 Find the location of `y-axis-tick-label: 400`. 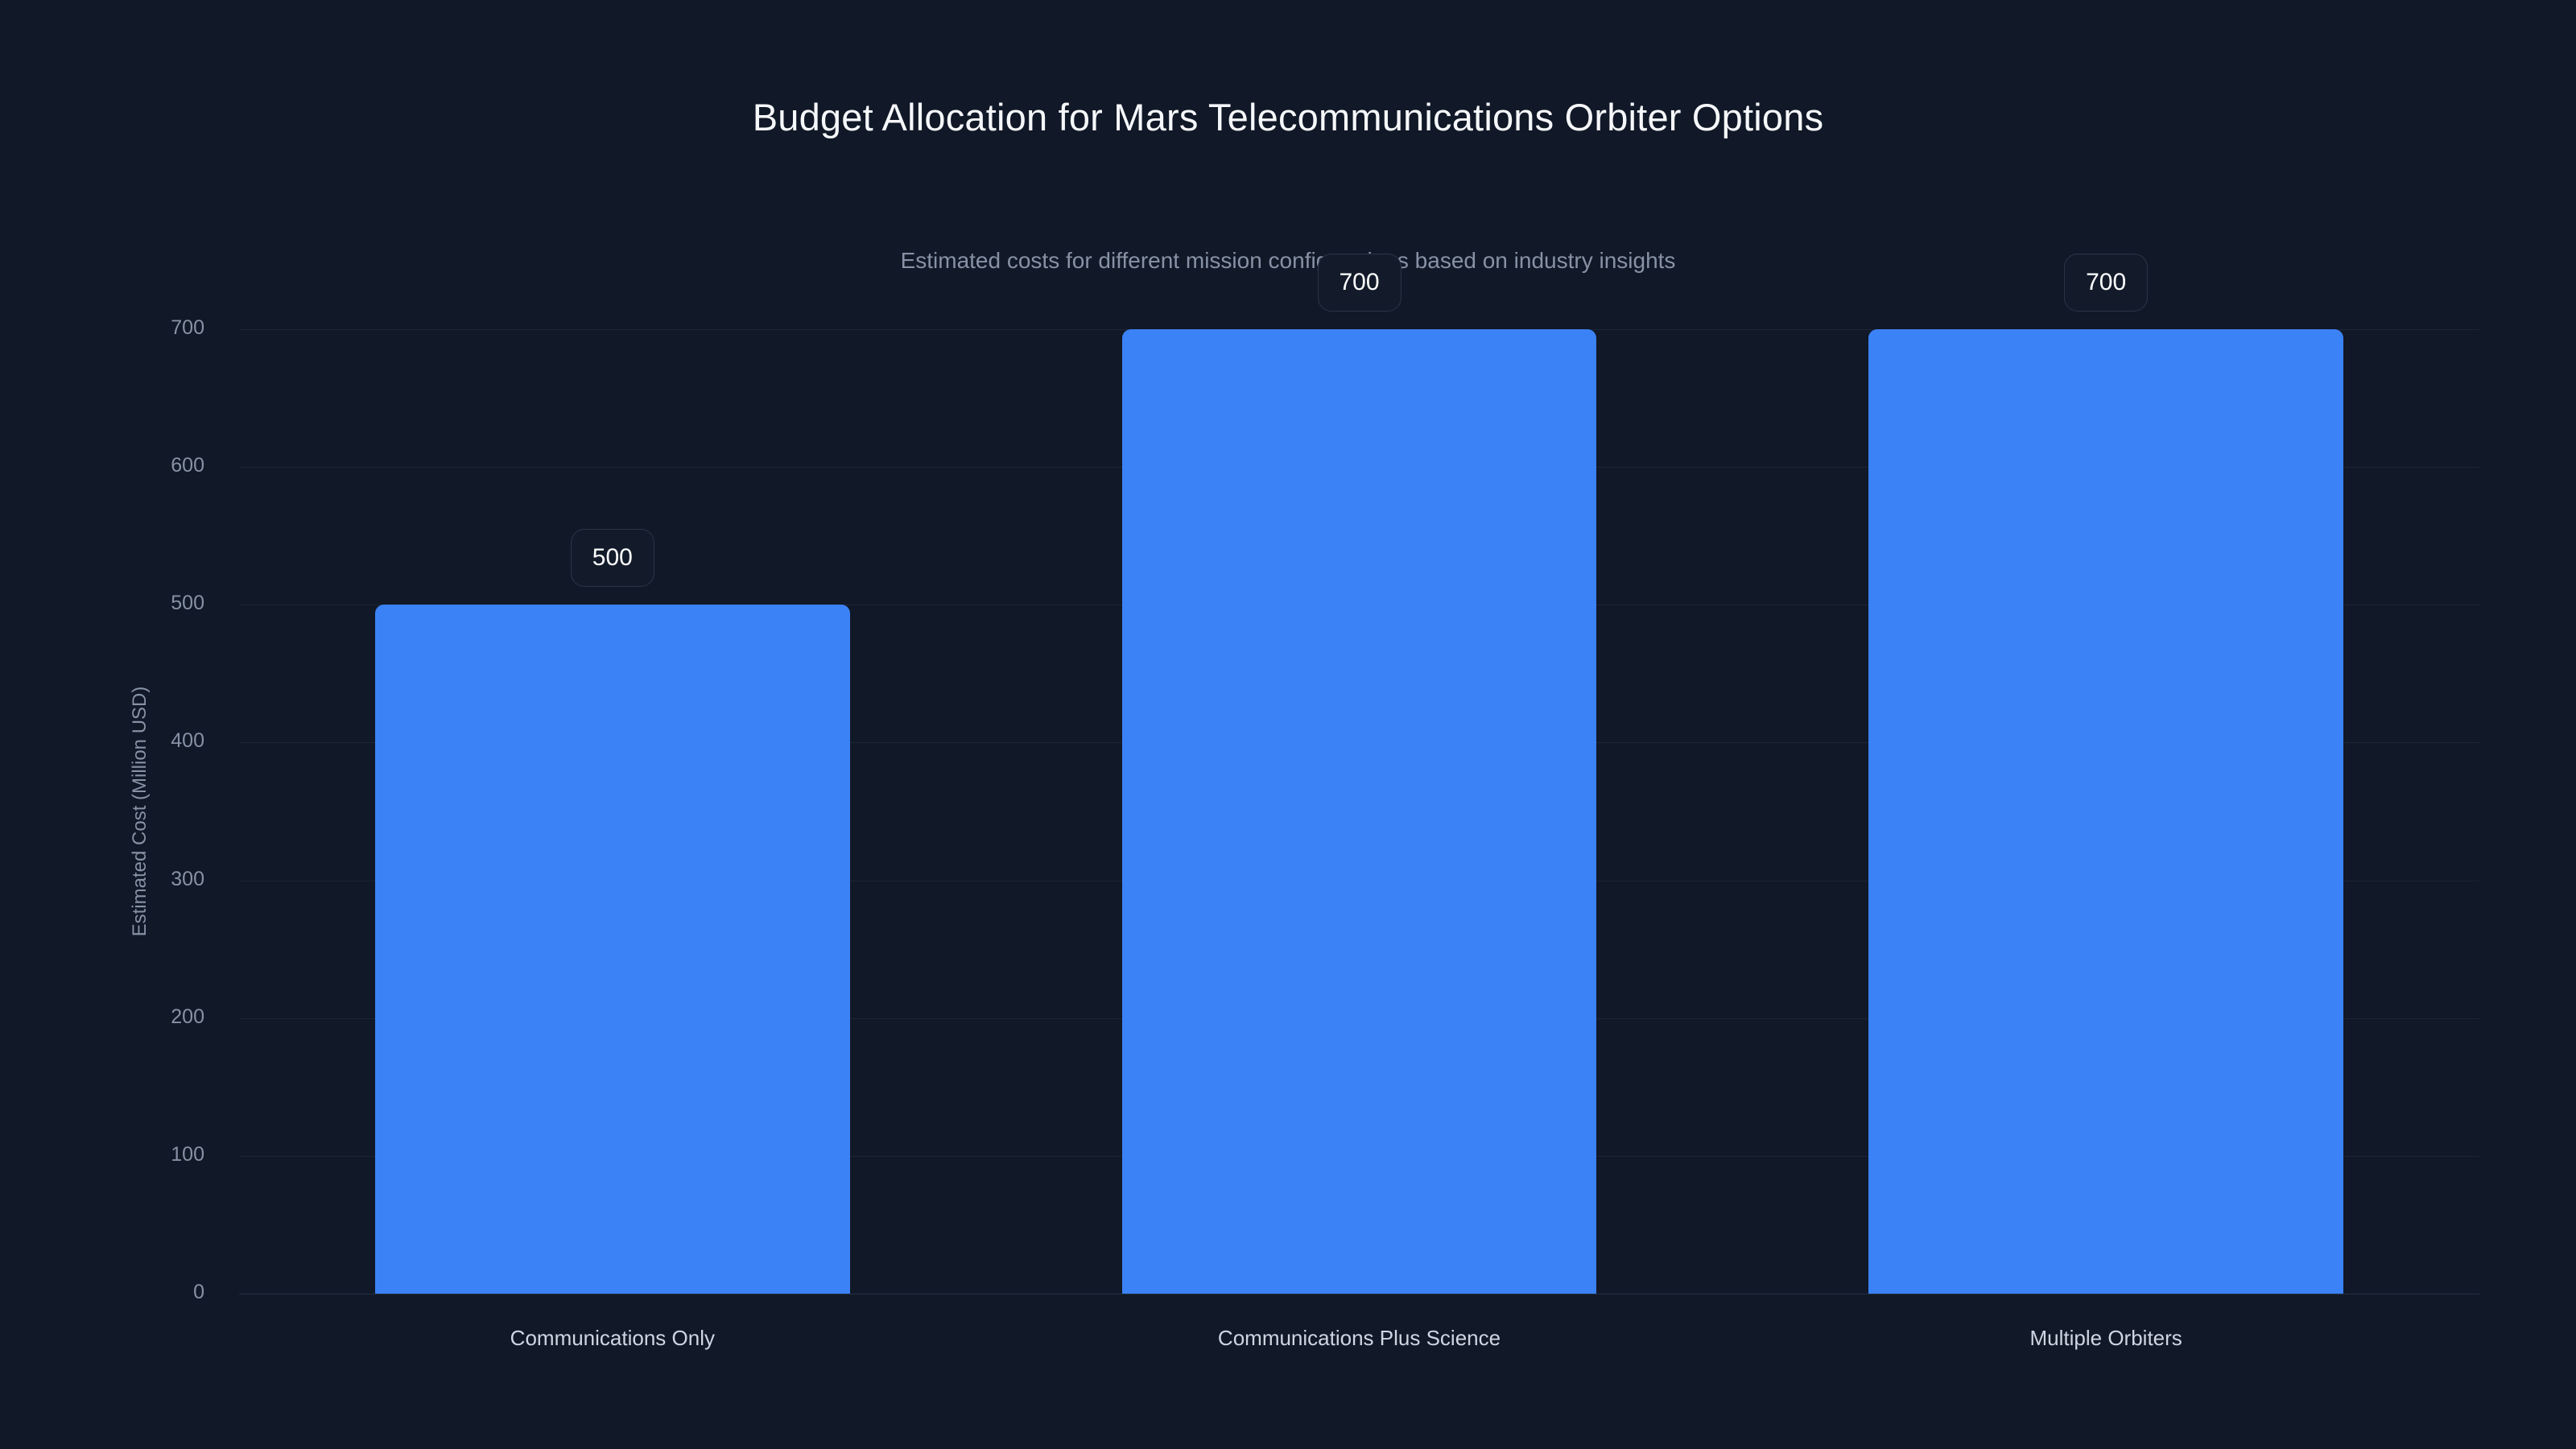

y-axis-tick-label: 400 is located at coordinates (187, 741).